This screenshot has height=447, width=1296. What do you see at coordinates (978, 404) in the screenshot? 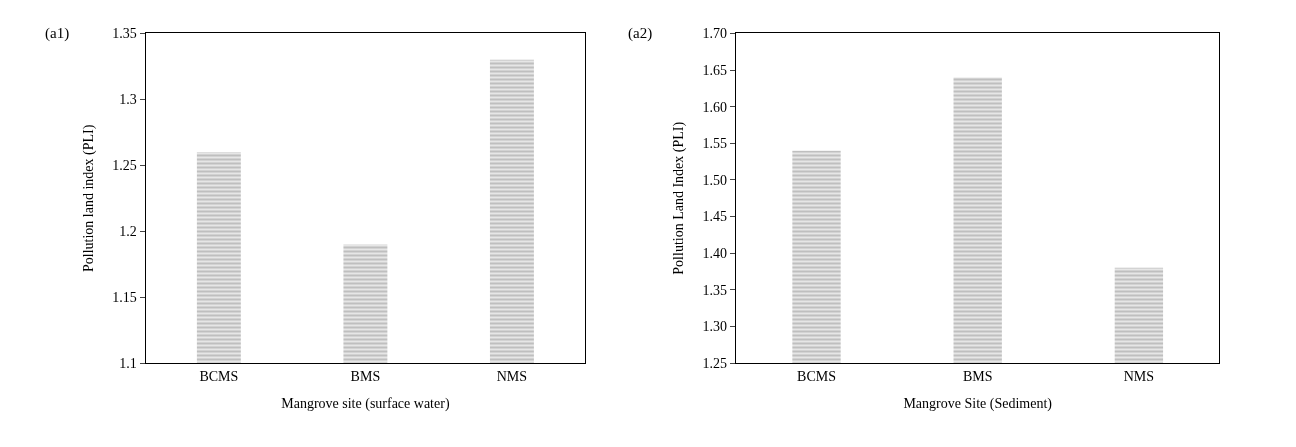
I see `x-axis-title: Mangrove Site (Sediment)` at bounding box center [978, 404].